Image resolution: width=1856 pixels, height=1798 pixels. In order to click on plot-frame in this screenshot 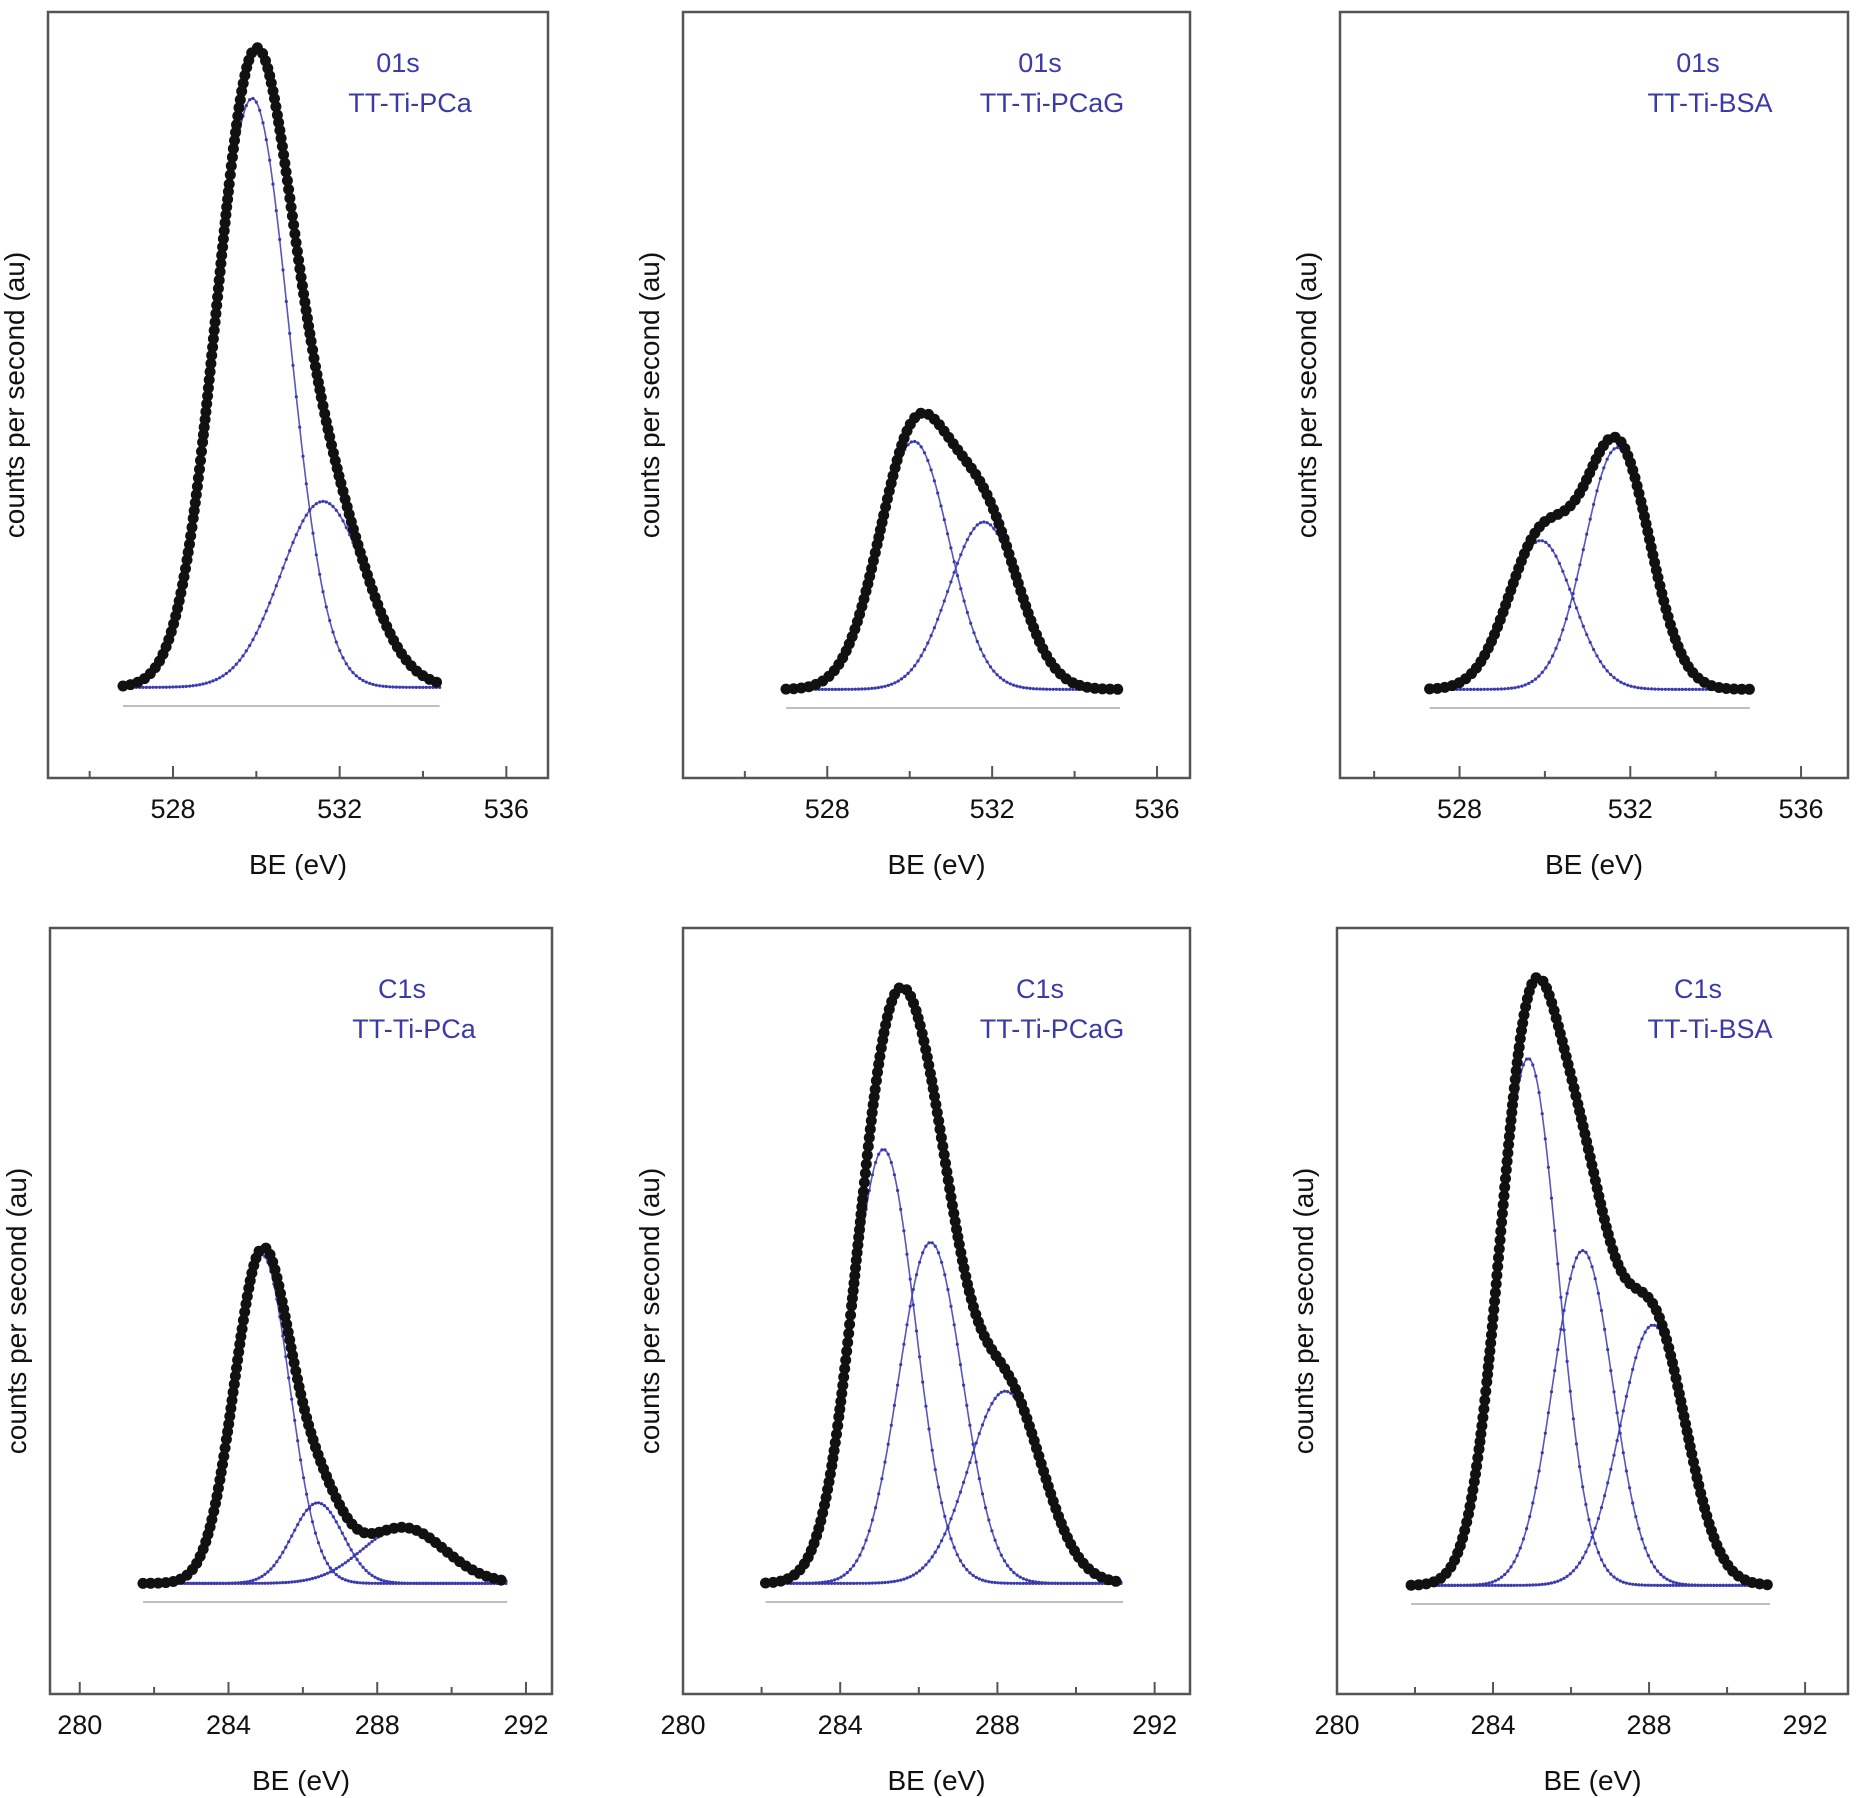, I will do `click(1592, 1311)`.